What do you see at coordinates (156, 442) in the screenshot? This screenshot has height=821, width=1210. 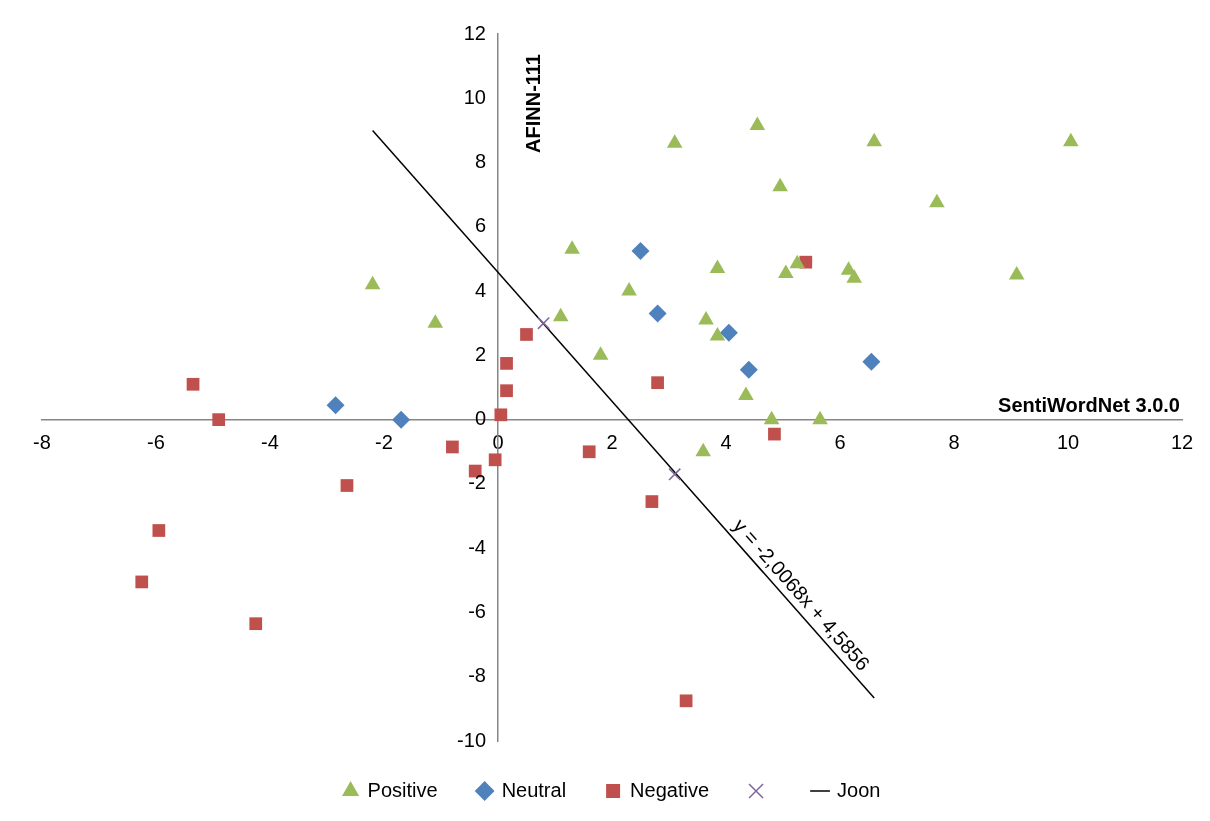 I see `x-tick-label: -6` at bounding box center [156, 442].